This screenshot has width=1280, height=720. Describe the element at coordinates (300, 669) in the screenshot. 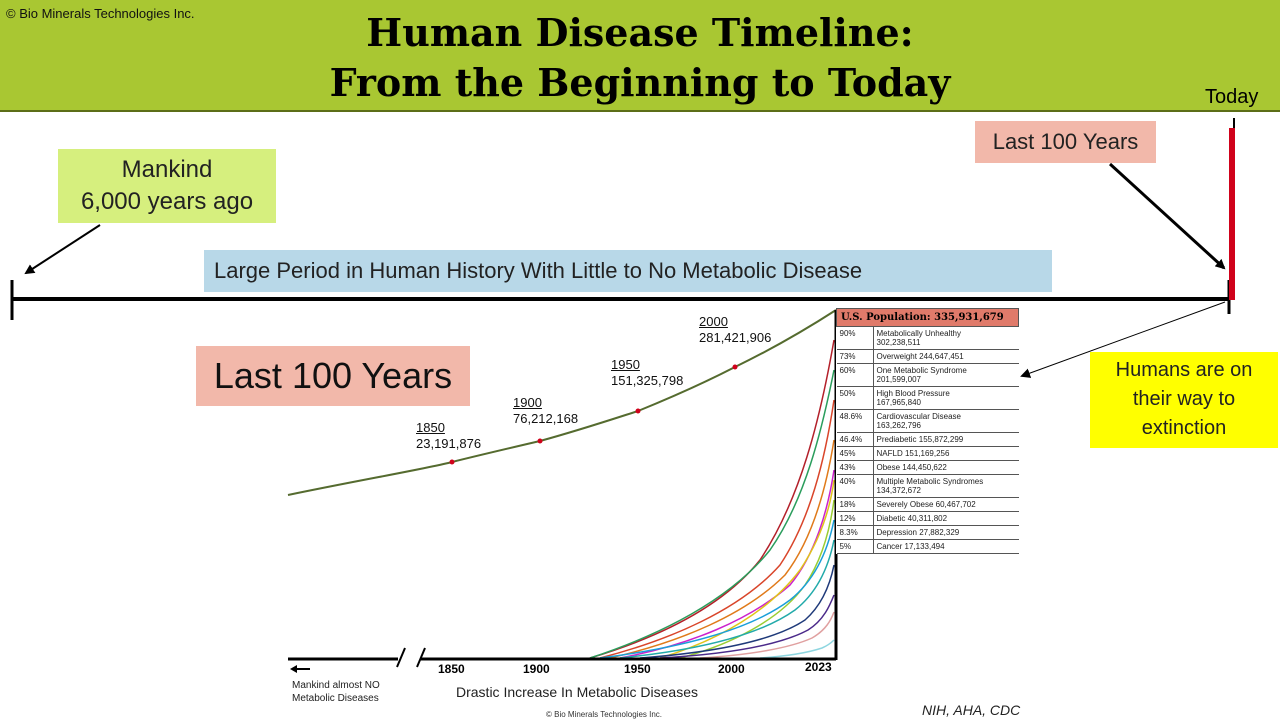

I see `arrow-left-icon` at that location.